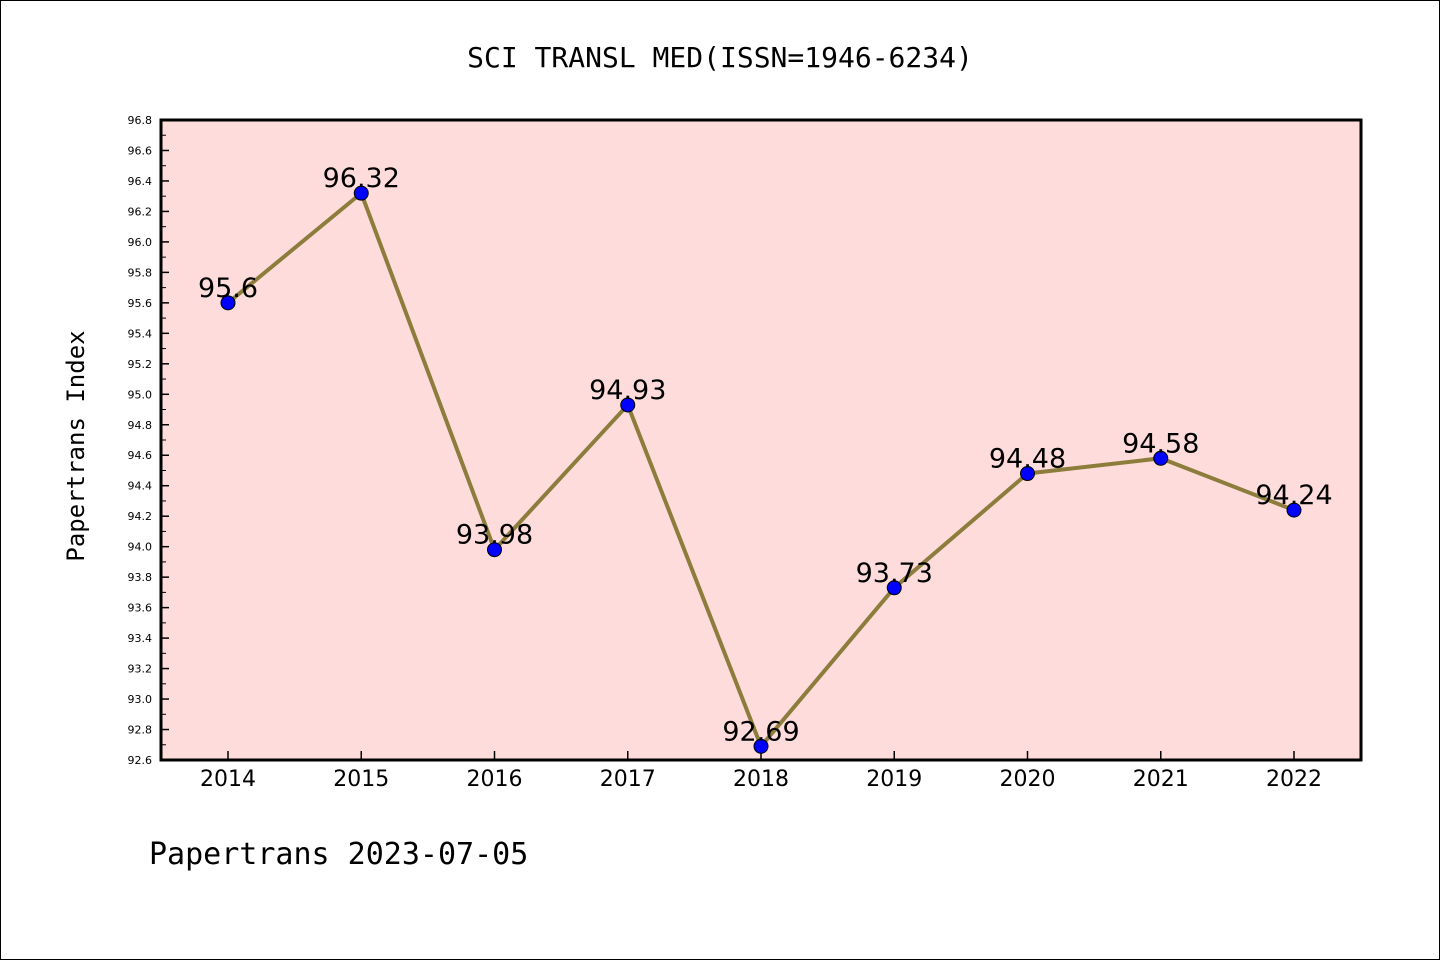 The width and height of the screenshot is (1440, 960). I want to click on x-tick-label-2: 2016, so click(495, 779).